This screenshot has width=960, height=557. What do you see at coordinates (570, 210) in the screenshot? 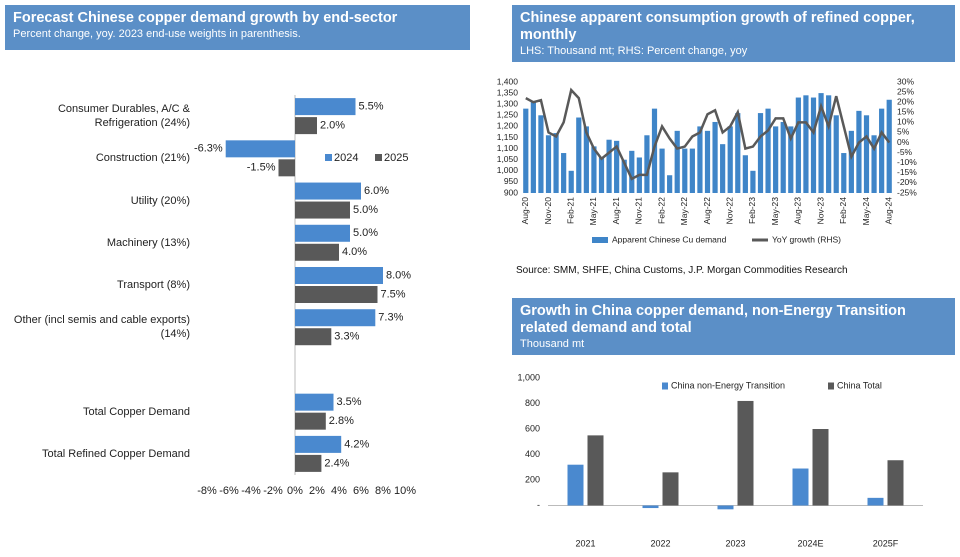
I see `x-tick-label: Feb-21` at bounding box center [570, 210].